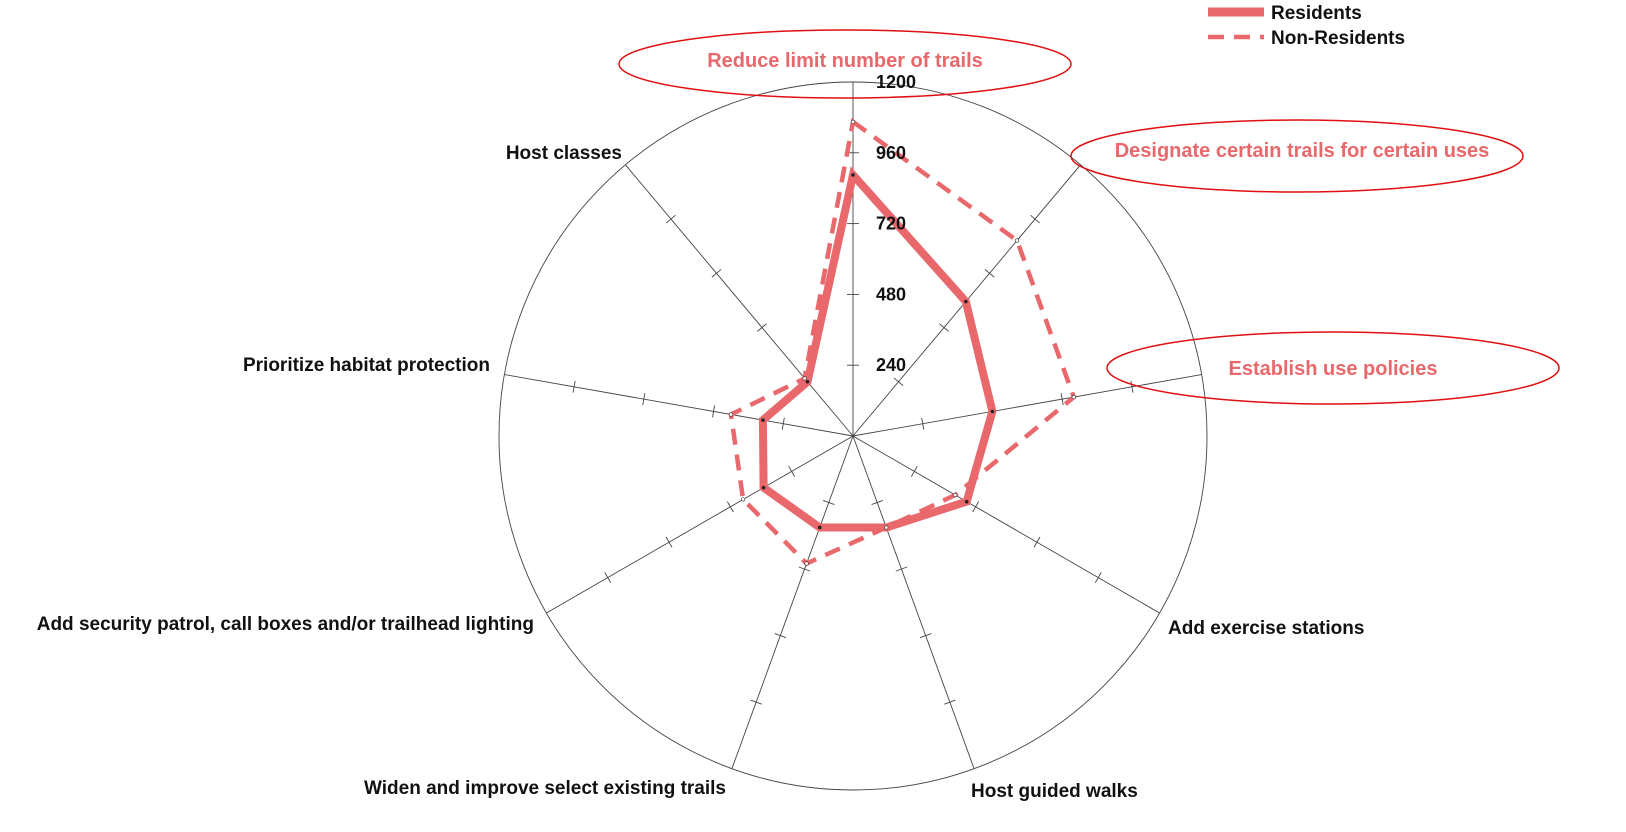  Describe the element at coordinates (564, 153) in the screenshot. I see `category-label: Host classes` at that location.